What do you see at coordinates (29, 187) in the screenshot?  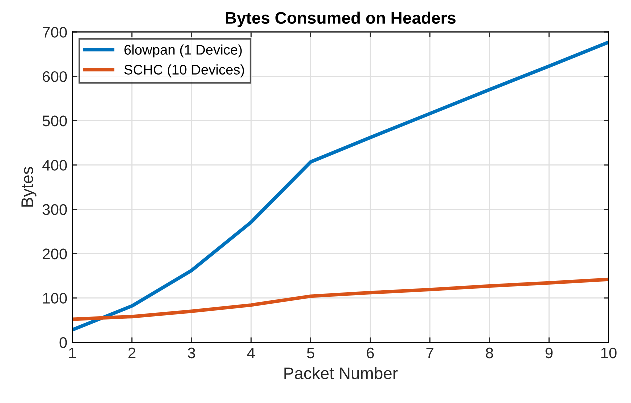 I see `y-axis-title: Bytes` at bounding box center [29, 187].